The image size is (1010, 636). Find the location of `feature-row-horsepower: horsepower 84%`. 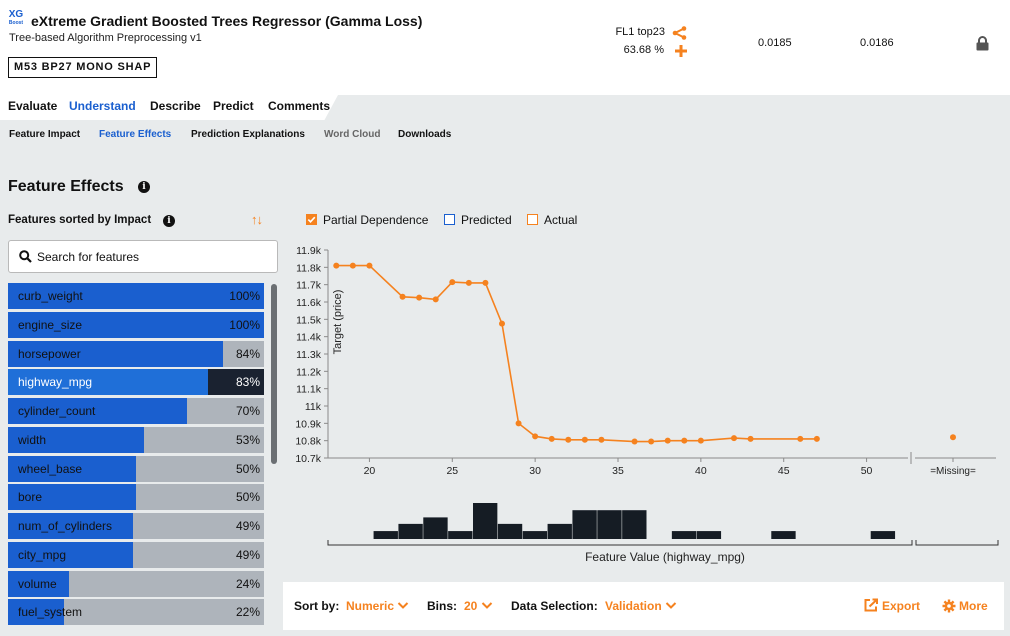

feature-row-horsepower: horsepower 84% is located at coordinates (136, 353).